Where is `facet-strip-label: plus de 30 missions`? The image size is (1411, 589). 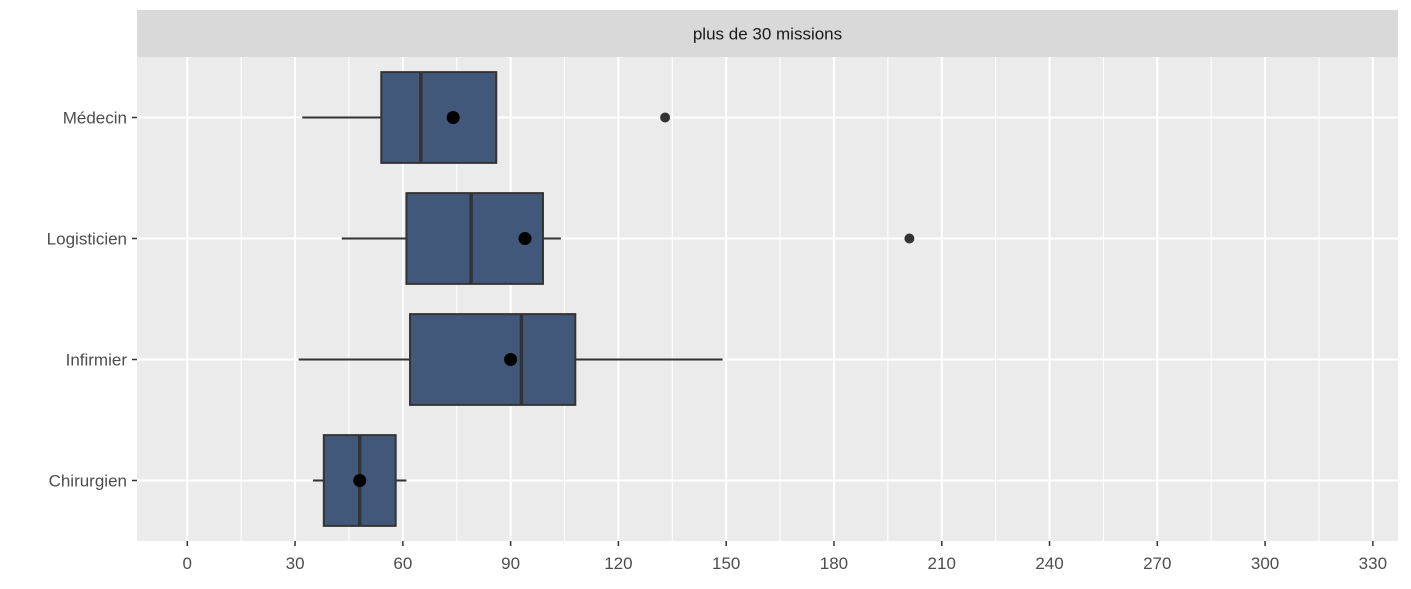
facet-strip-label: plus de 30 missions is located at coordinates (767, 34).